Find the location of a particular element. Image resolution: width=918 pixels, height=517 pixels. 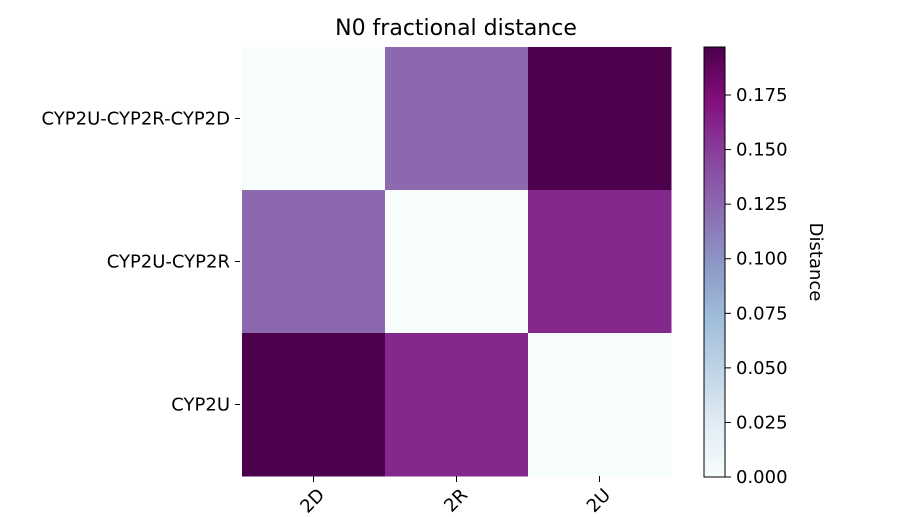

colorbar-tick-label: 0.025 is located at coordinates (762, 422).